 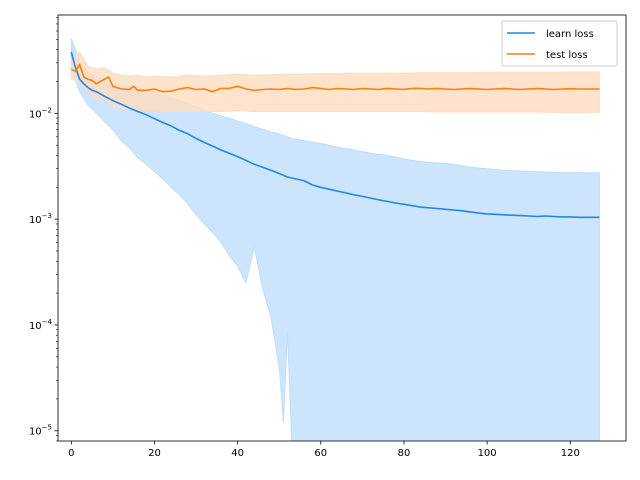 I want to click on legend-label-learn-loss: learn loss, so click(x=570, y=34).